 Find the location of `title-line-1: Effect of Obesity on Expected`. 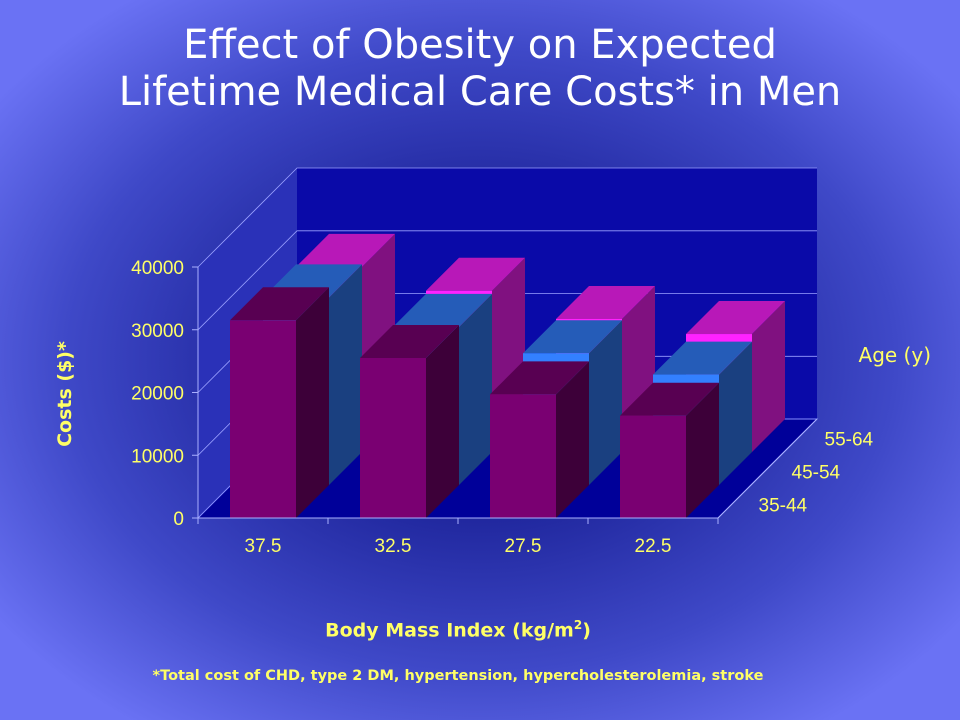

title-line-1: Effect of Obesity on Expected is located at coordinates (480, 45).